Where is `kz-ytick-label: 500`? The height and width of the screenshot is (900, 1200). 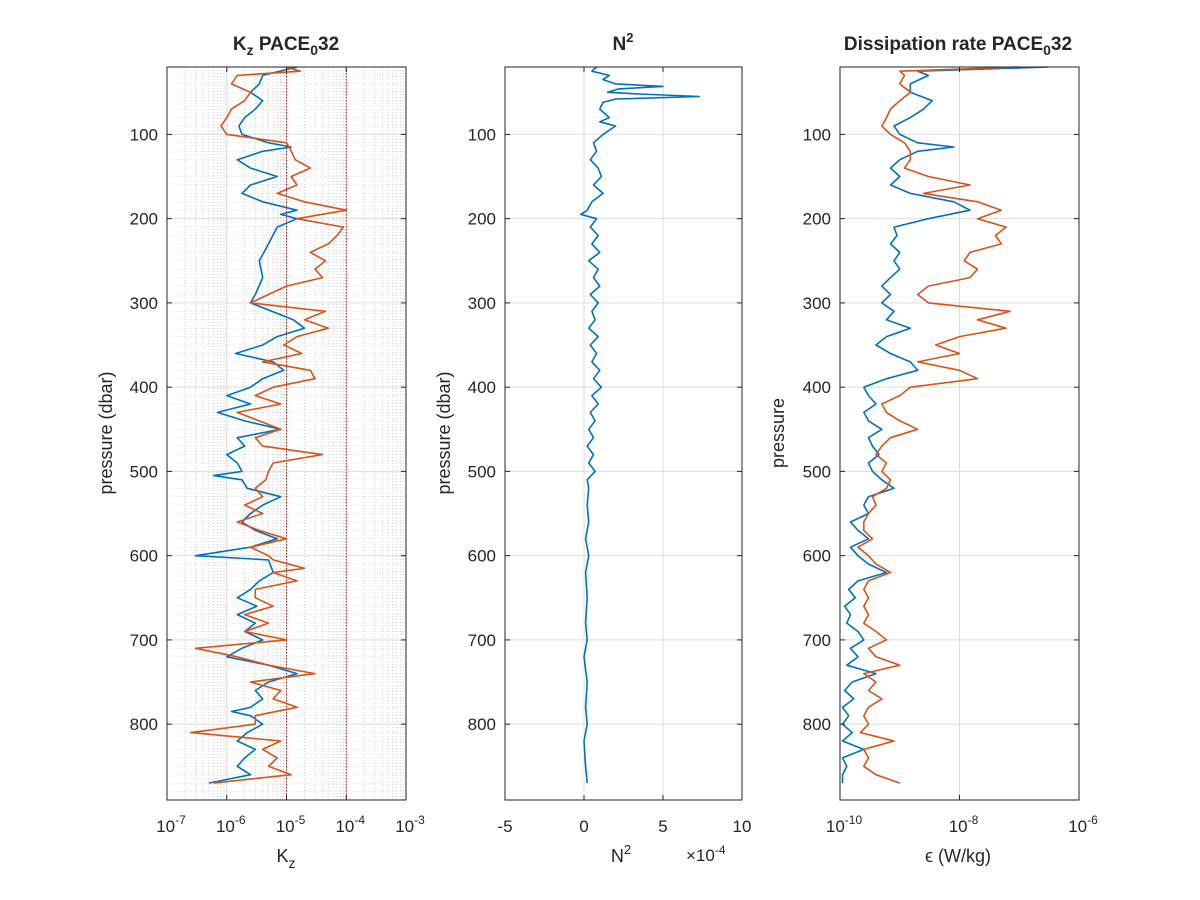
kz-ytick-label: 500 is located at coordinates (144, 471).